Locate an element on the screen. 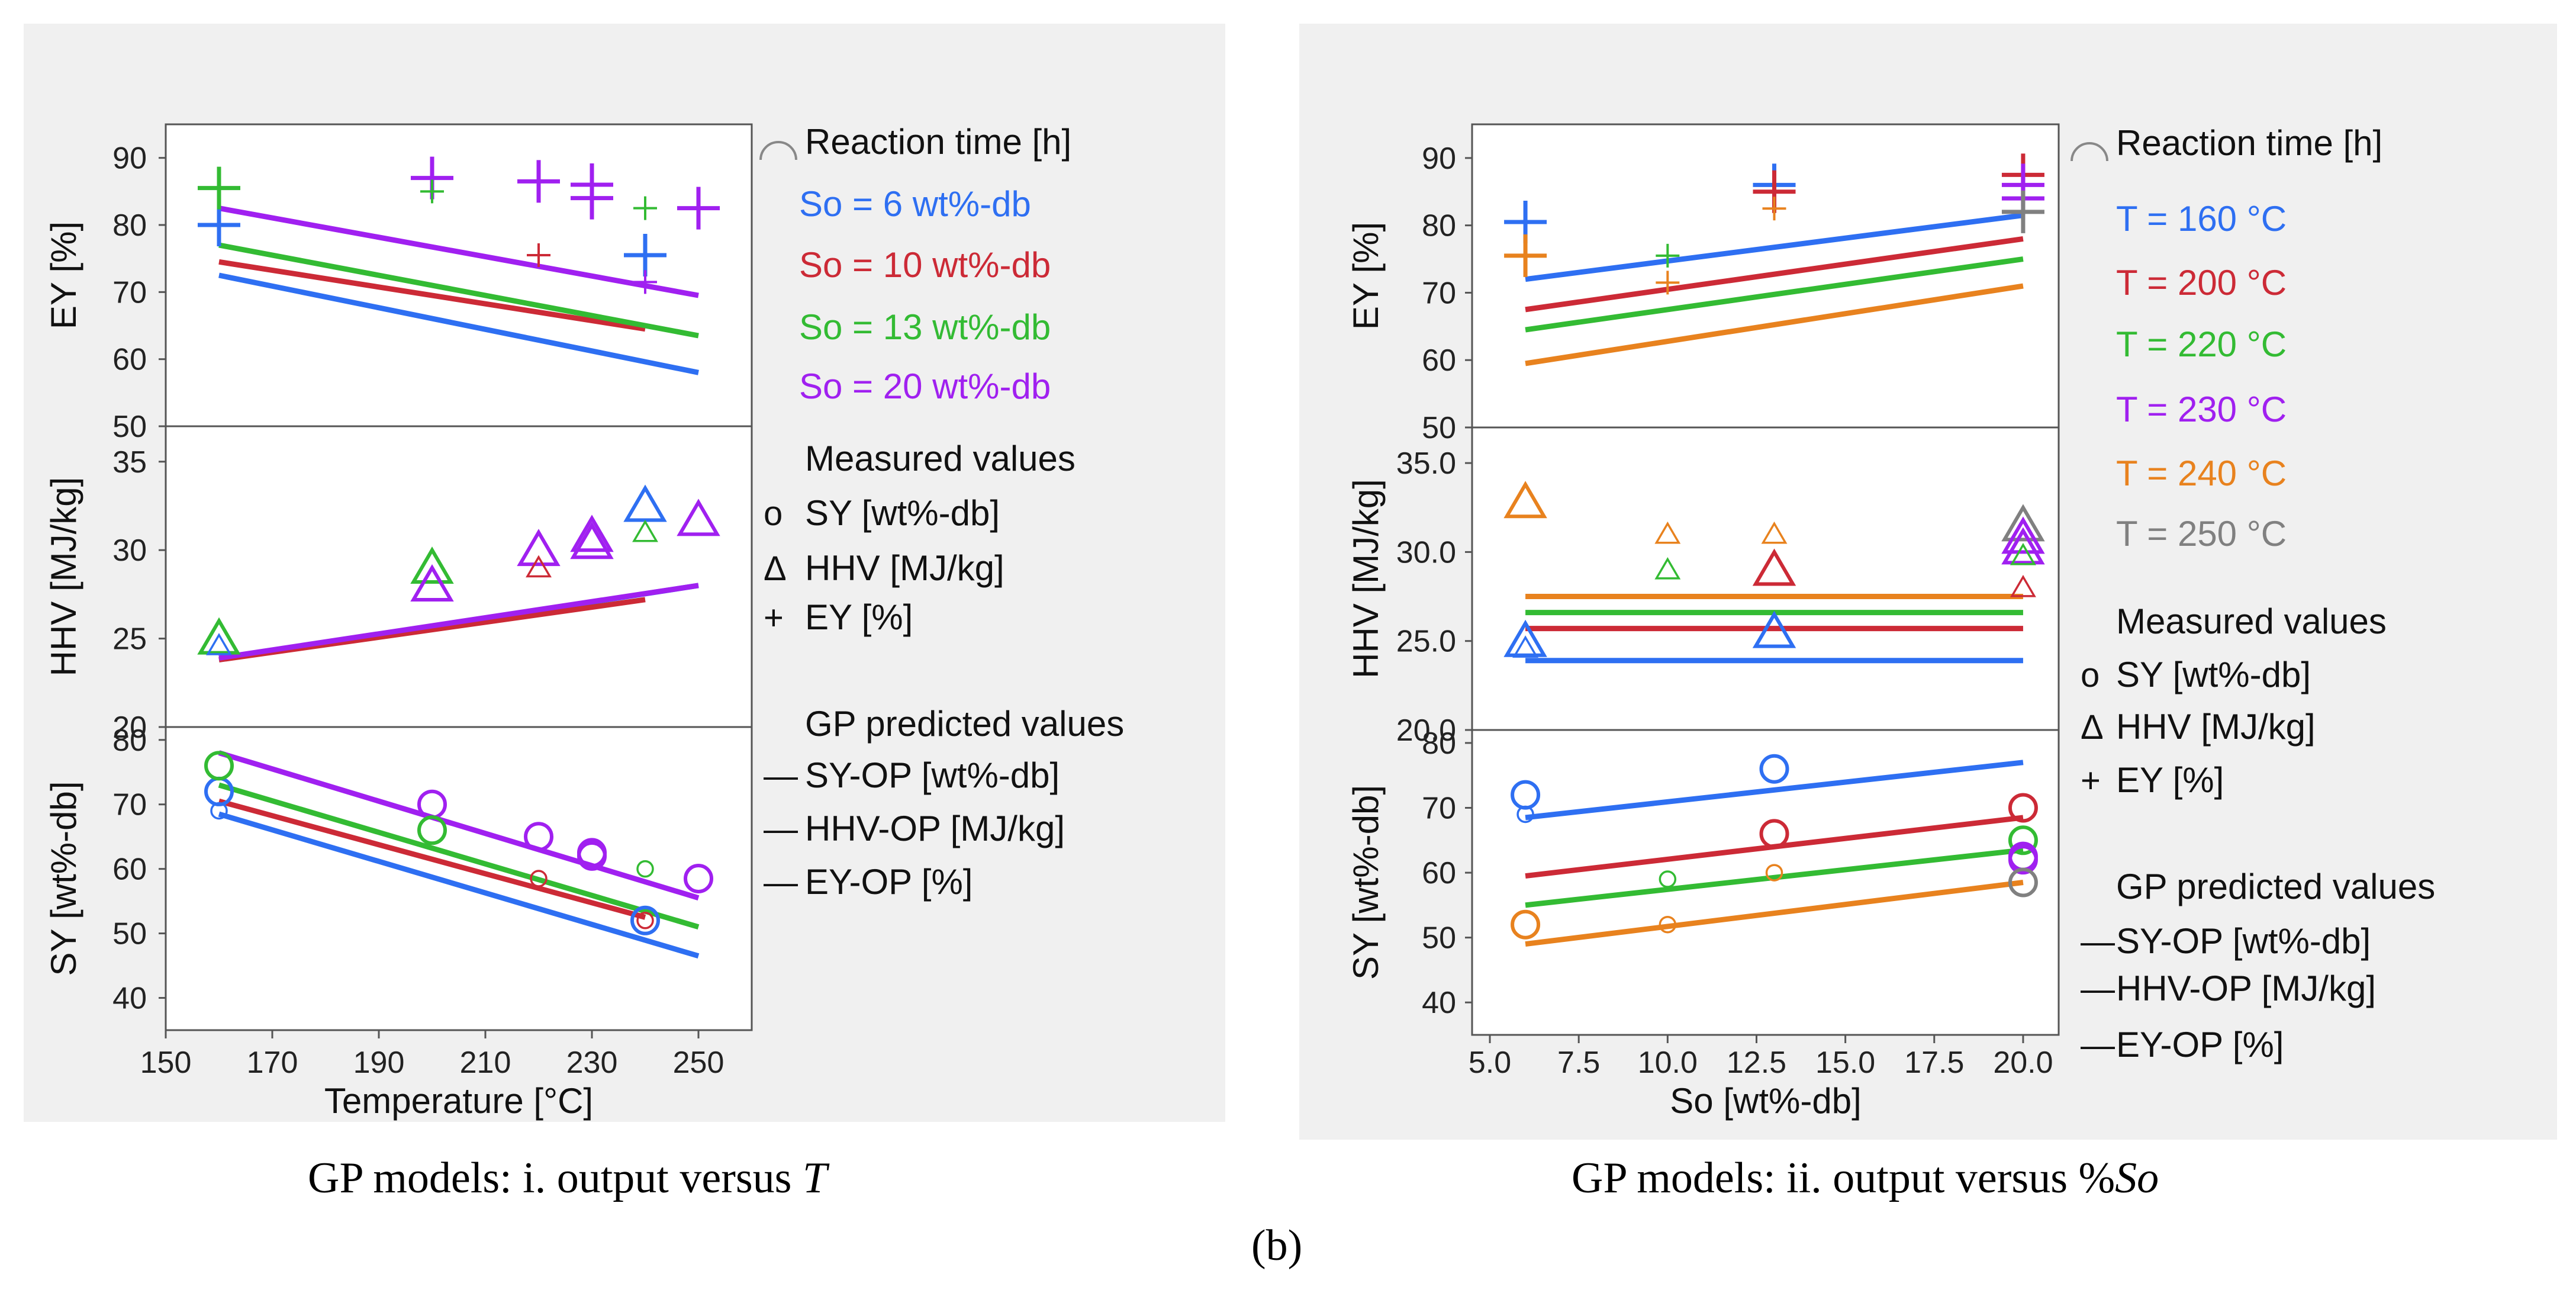  legend-entry: So = 10 wt%-db is located at coordinates (925, 265).